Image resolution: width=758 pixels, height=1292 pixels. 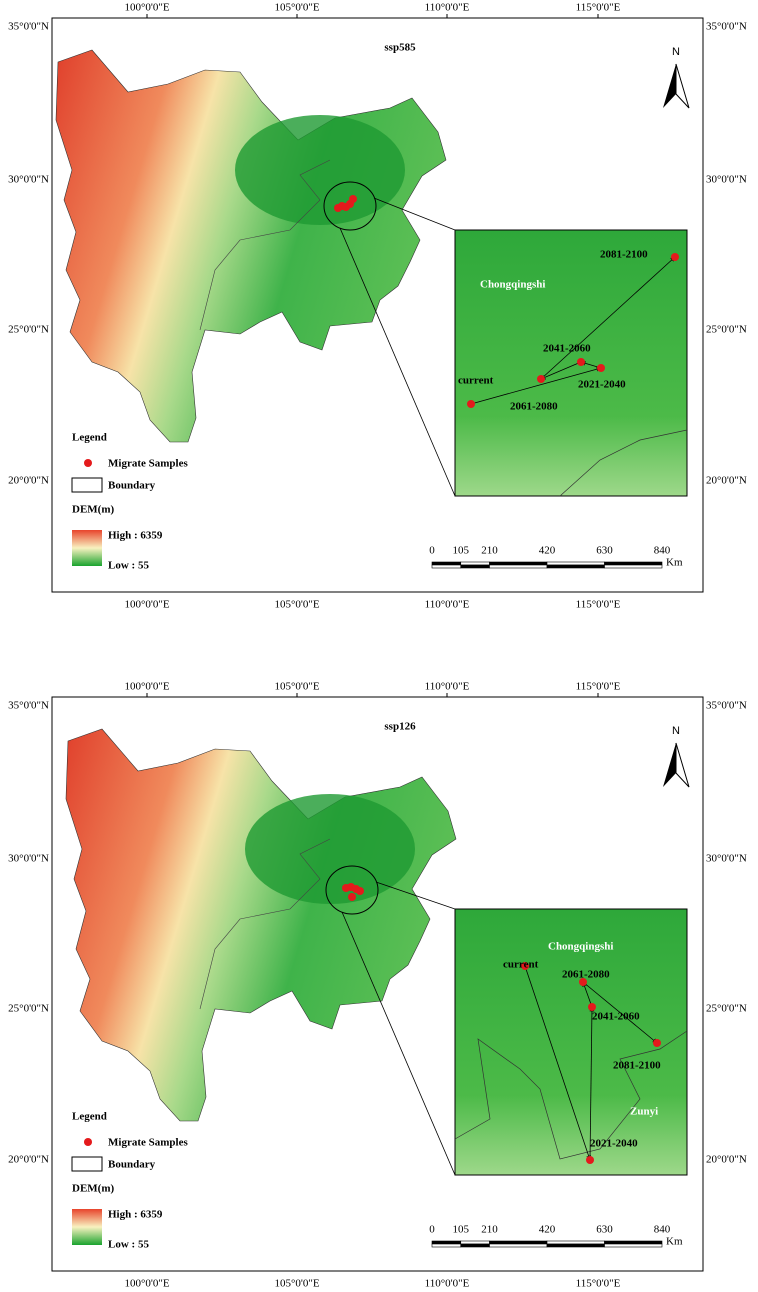 What do you see at coordinates (461, 1230) in the screenshot?
I see `scale-label: 105` at bounding box center [461, 1230].